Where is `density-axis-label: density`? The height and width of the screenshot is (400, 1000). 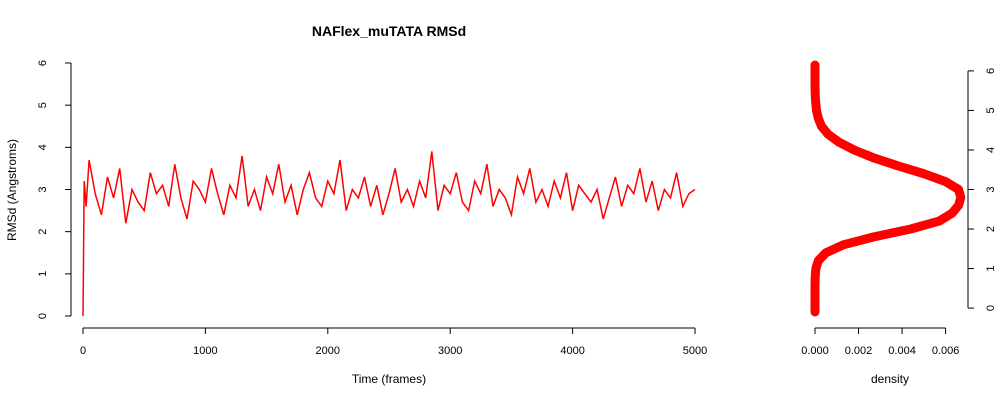
density-axis-label: density is located at coordinates (890, 379).